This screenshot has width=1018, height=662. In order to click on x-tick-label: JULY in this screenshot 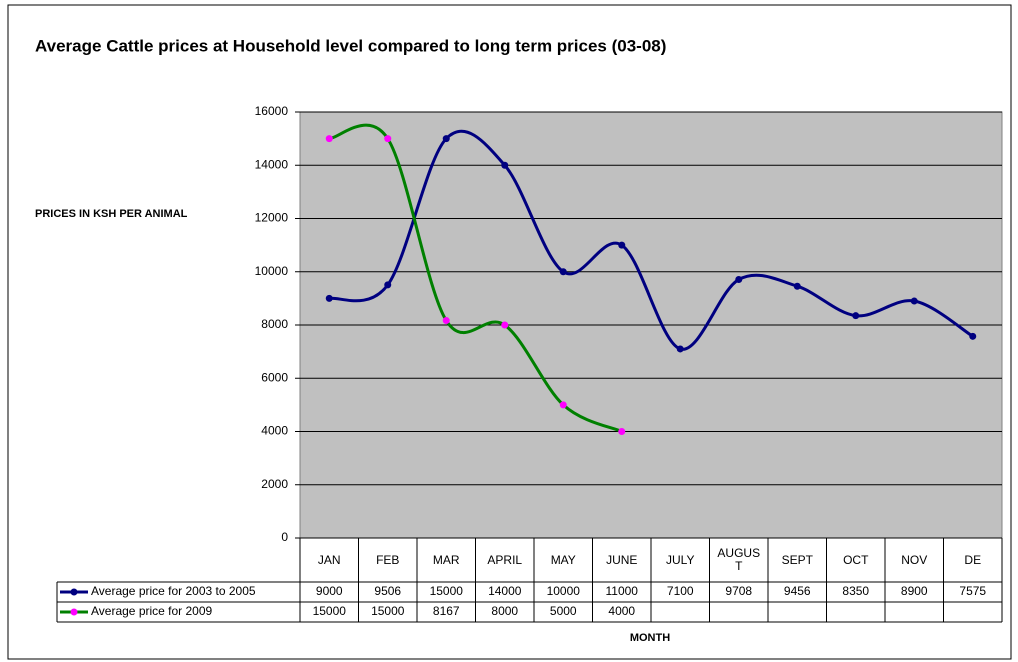, I will do `click(680, 559)`.